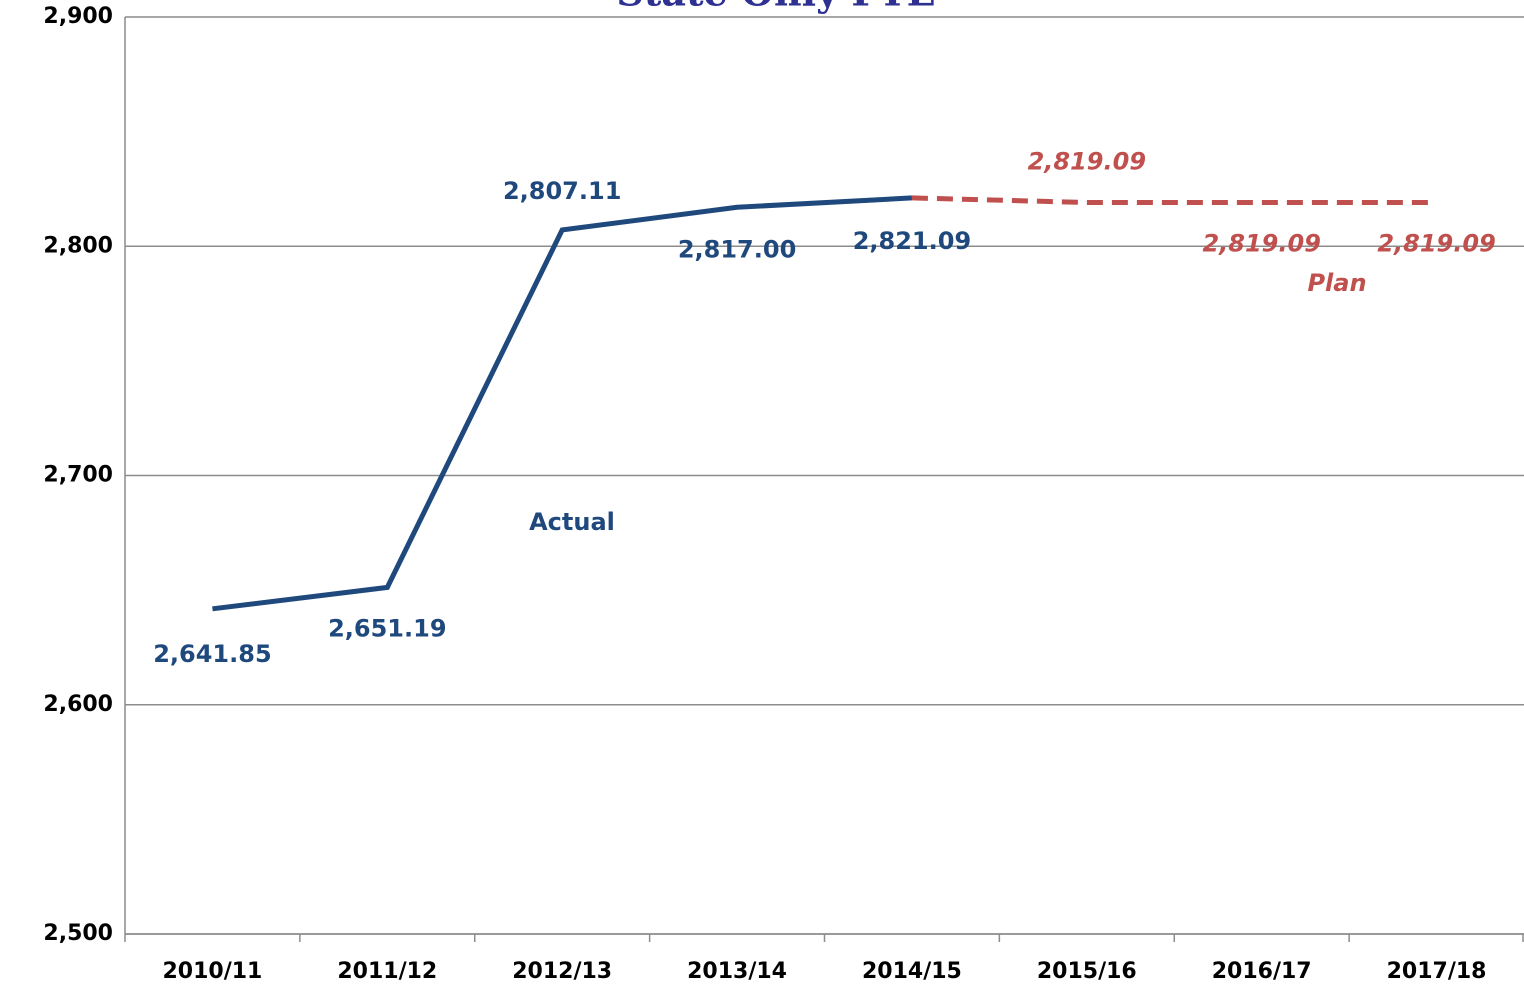  Describe the element at coordinates (78, 933) in the screenshot. I see `y-tick-label: 2,500` at that location.